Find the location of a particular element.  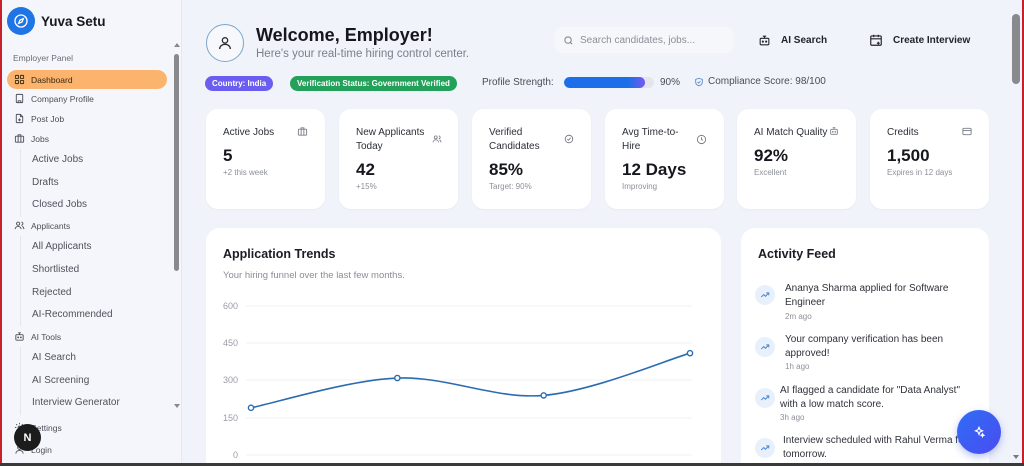

search-box is located at coordinates (644, 40).